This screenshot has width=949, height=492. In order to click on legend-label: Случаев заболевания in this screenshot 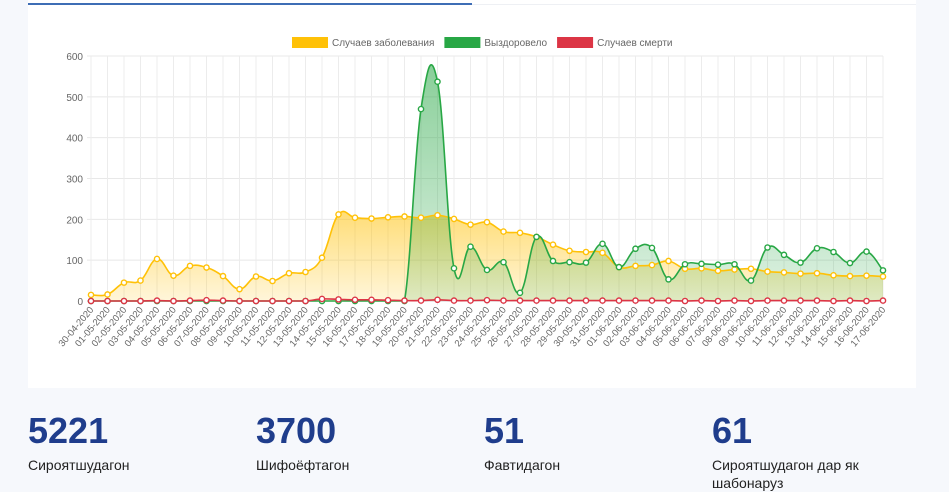, I will do `click(383, 43)`.